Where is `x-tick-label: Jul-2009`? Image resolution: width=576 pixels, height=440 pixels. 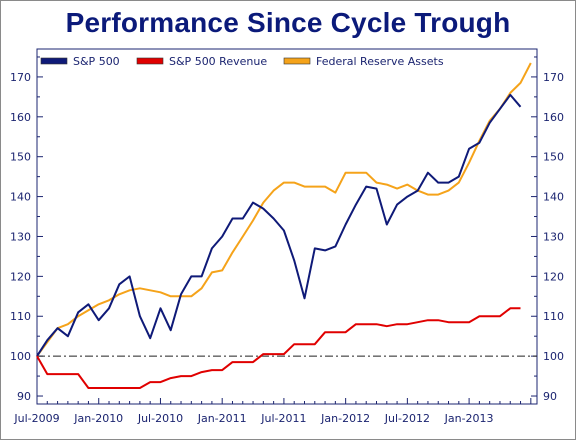
x-tick-label: Jul-2009 is located at coordinates (36, 418).